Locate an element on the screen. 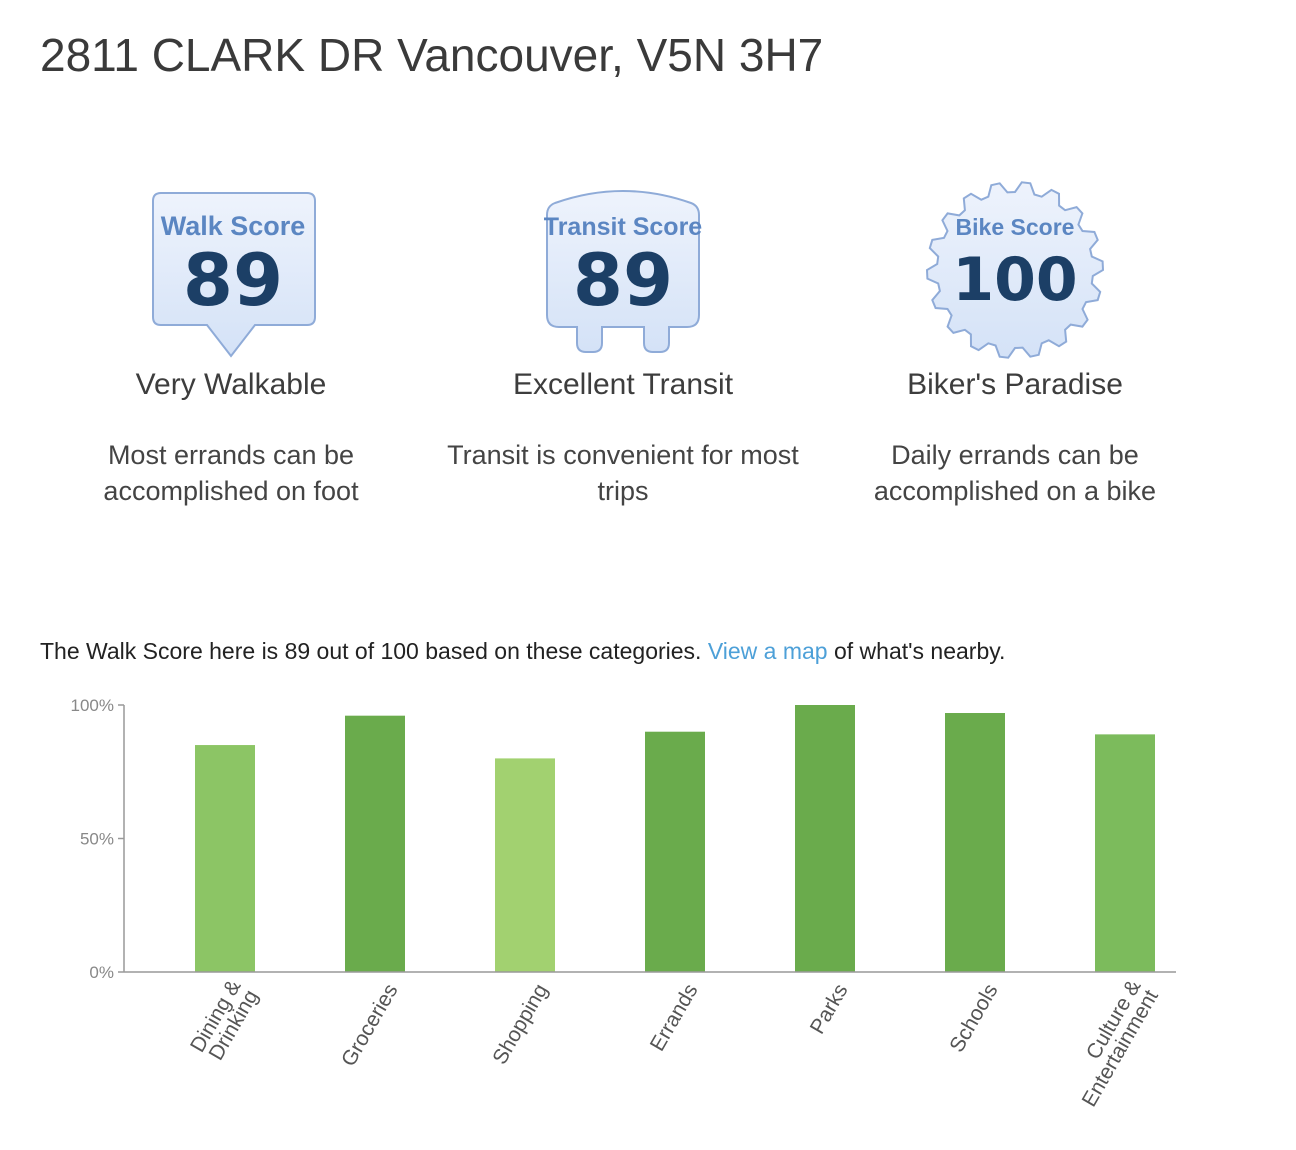 Image resolution: width=1296 pixels, height=1150 pixels. transit-score-badge: Transit Score 89 is located at coordinates (623, 271).